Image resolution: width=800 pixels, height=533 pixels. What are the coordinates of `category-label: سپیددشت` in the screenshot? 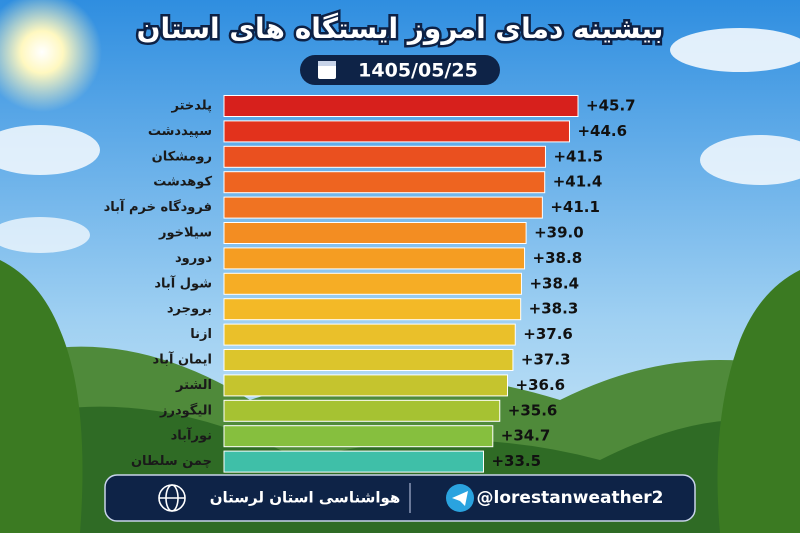 It's located at (180, 131).